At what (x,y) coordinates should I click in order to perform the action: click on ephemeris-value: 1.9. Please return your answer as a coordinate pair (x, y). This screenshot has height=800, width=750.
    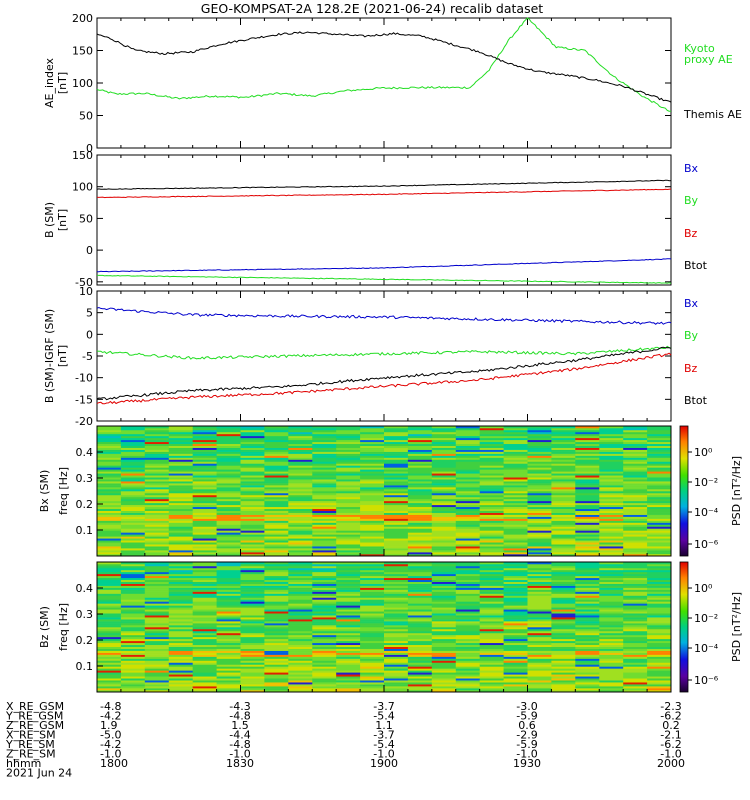
    Looking at the image, I should click on (109, 725).